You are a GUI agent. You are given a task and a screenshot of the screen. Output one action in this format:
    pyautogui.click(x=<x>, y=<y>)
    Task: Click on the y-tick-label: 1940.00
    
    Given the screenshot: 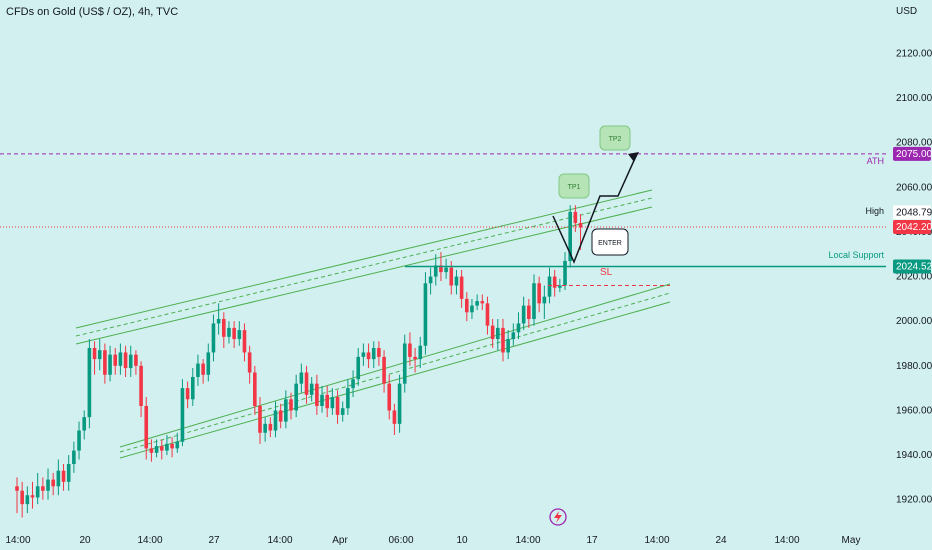 What is the action you would take?
    pyautogui.click(x=914, y=455)
    